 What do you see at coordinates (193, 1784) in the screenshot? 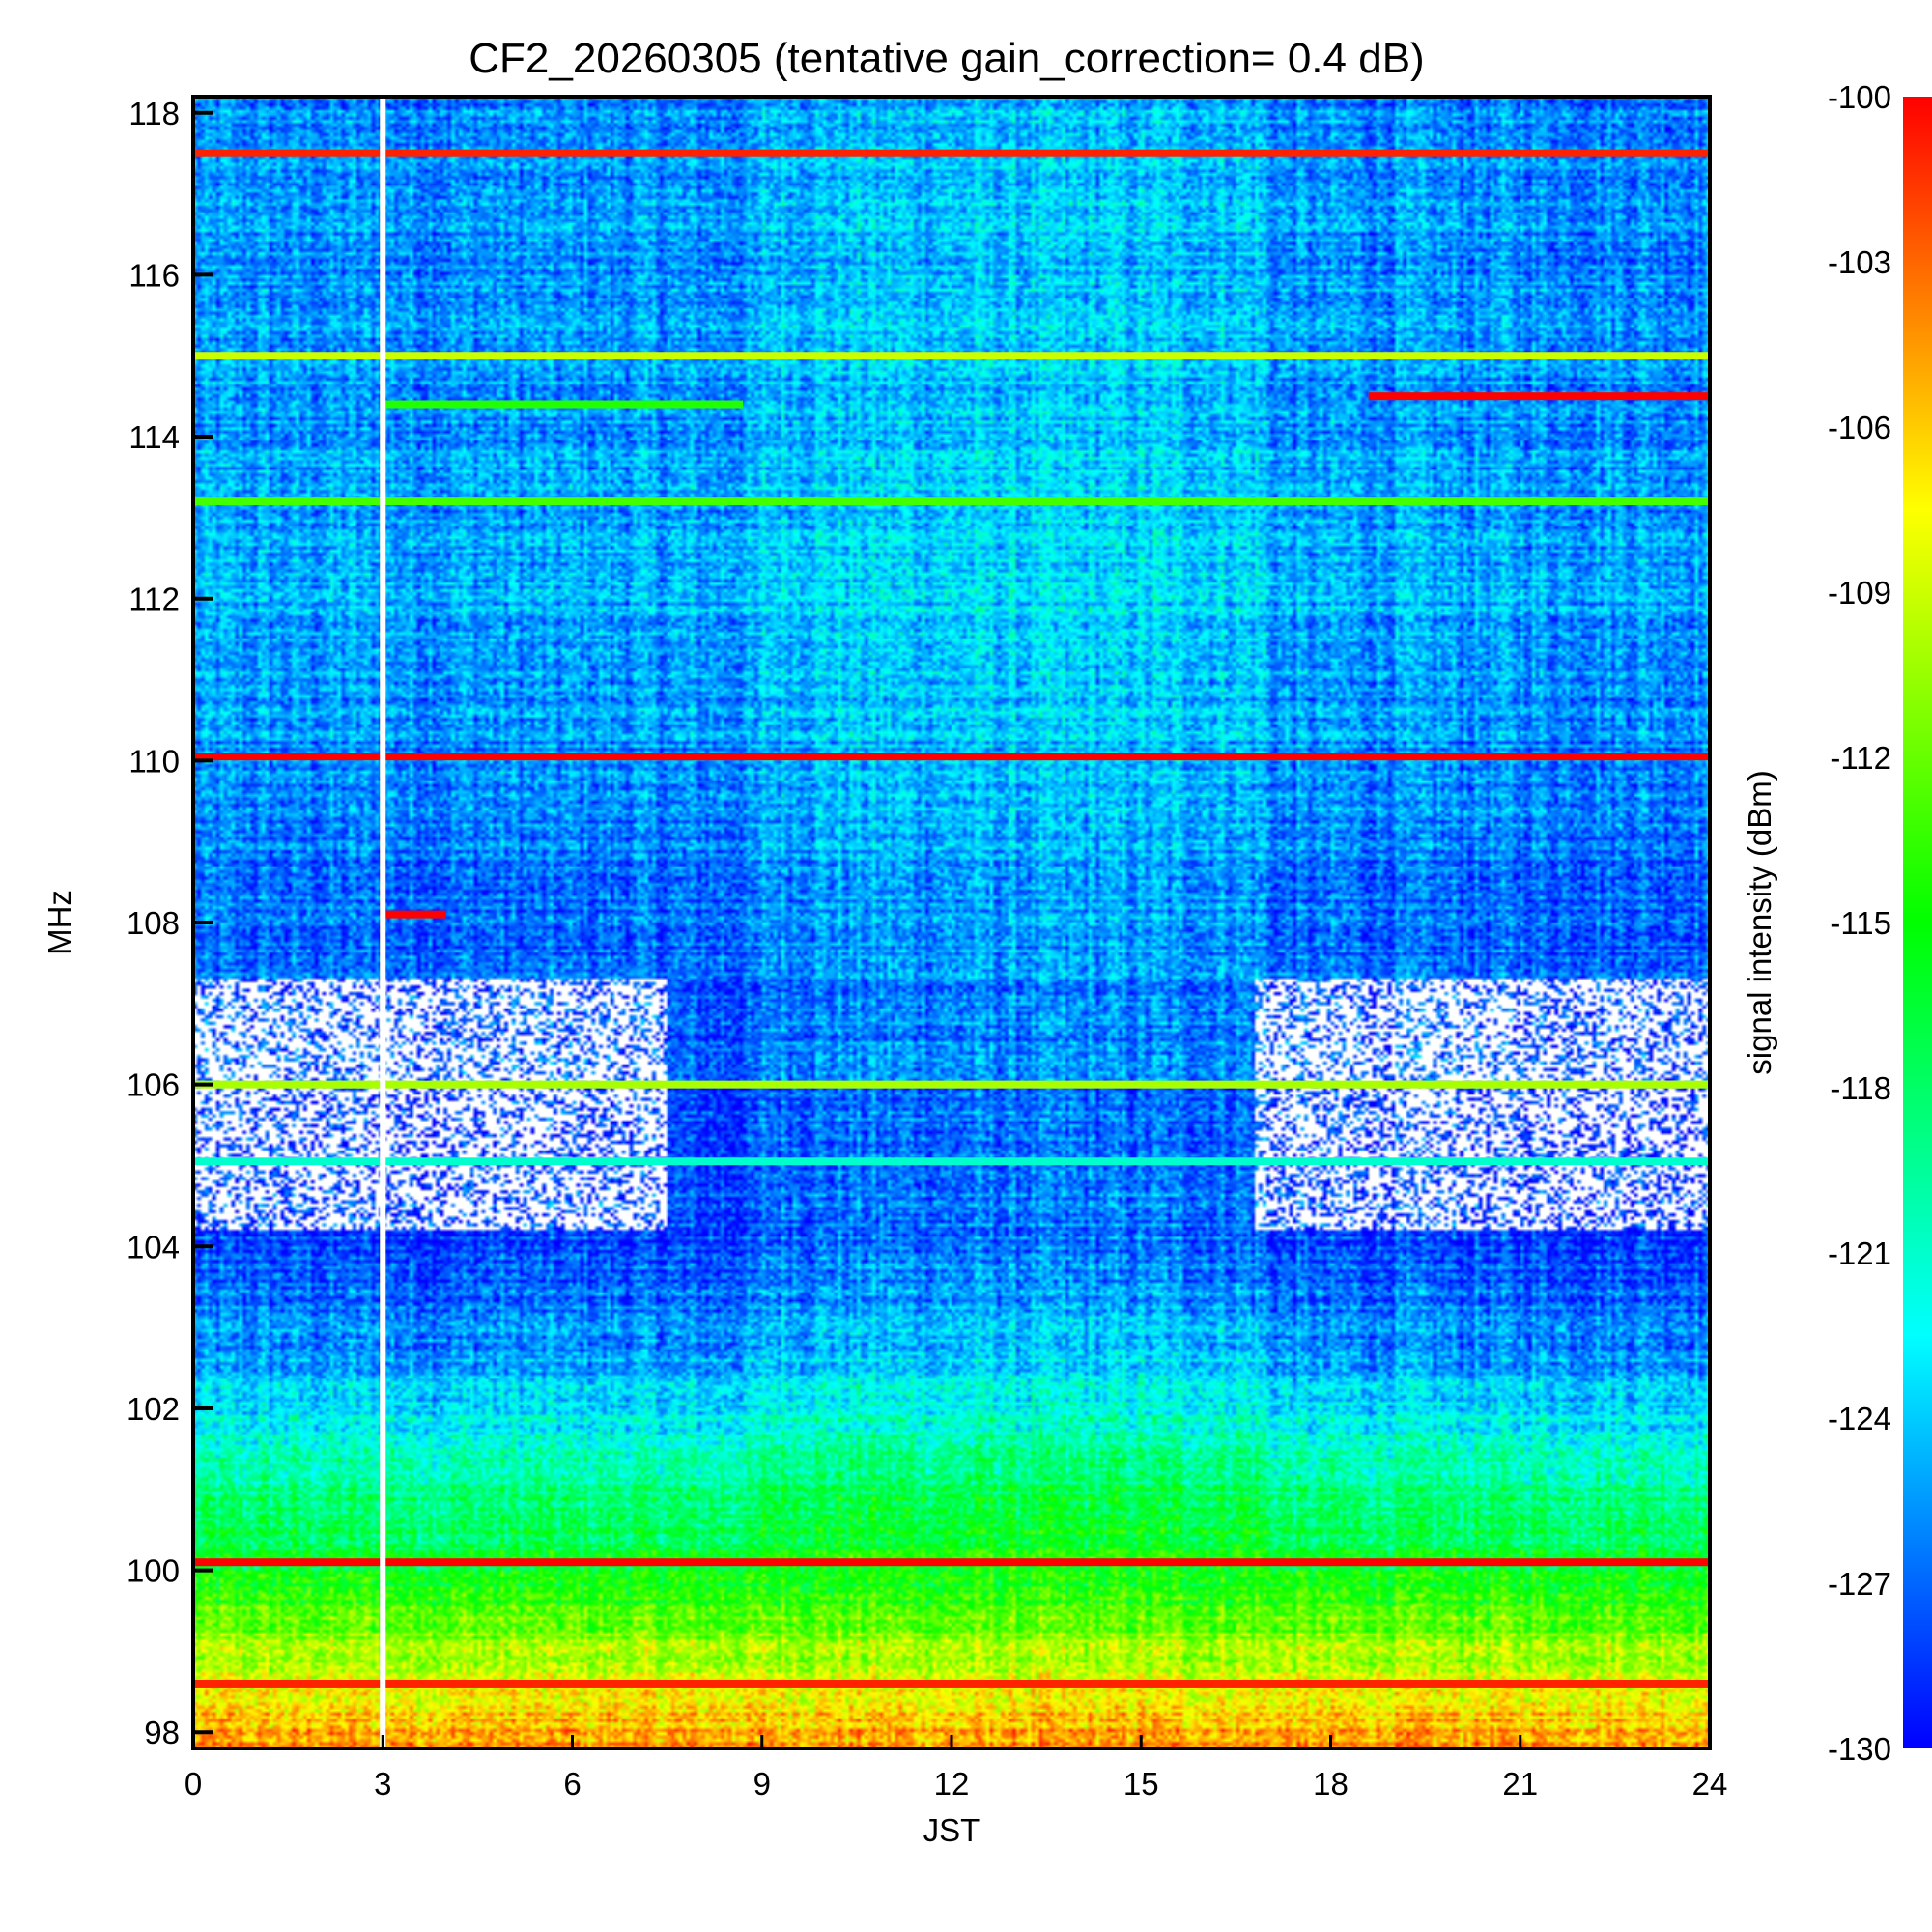
I see `x-tick-label: 0` at bounding box center [193, 1784].